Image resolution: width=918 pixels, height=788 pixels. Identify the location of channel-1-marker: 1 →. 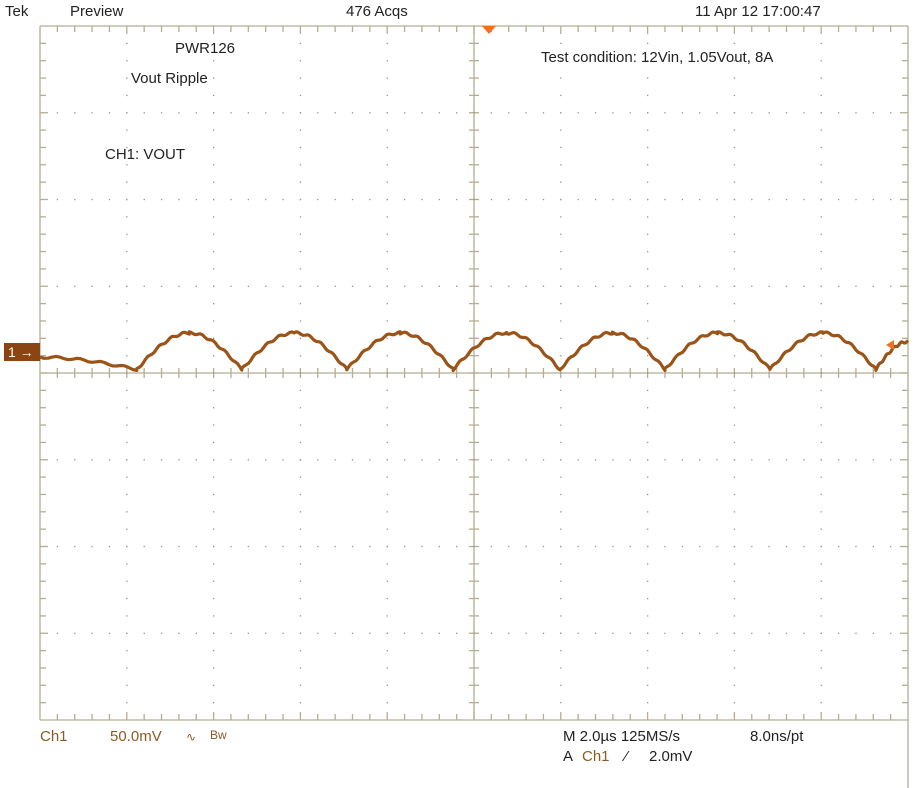
(22, 352).